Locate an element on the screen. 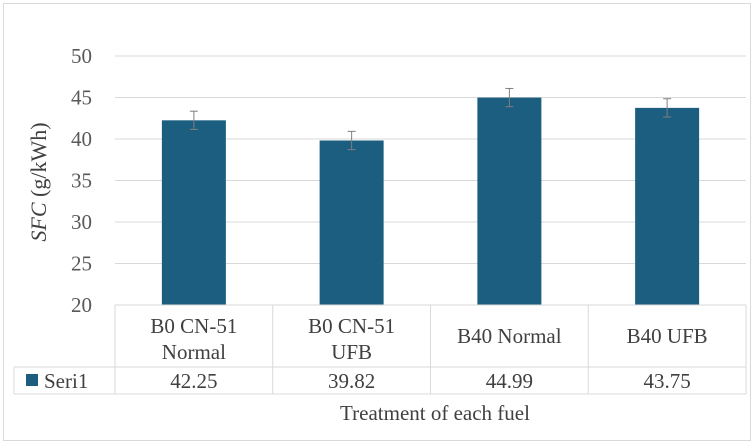 This screenshot has width=755, height=445. y-tick-label: 25 is located at coordinates (81, 264).